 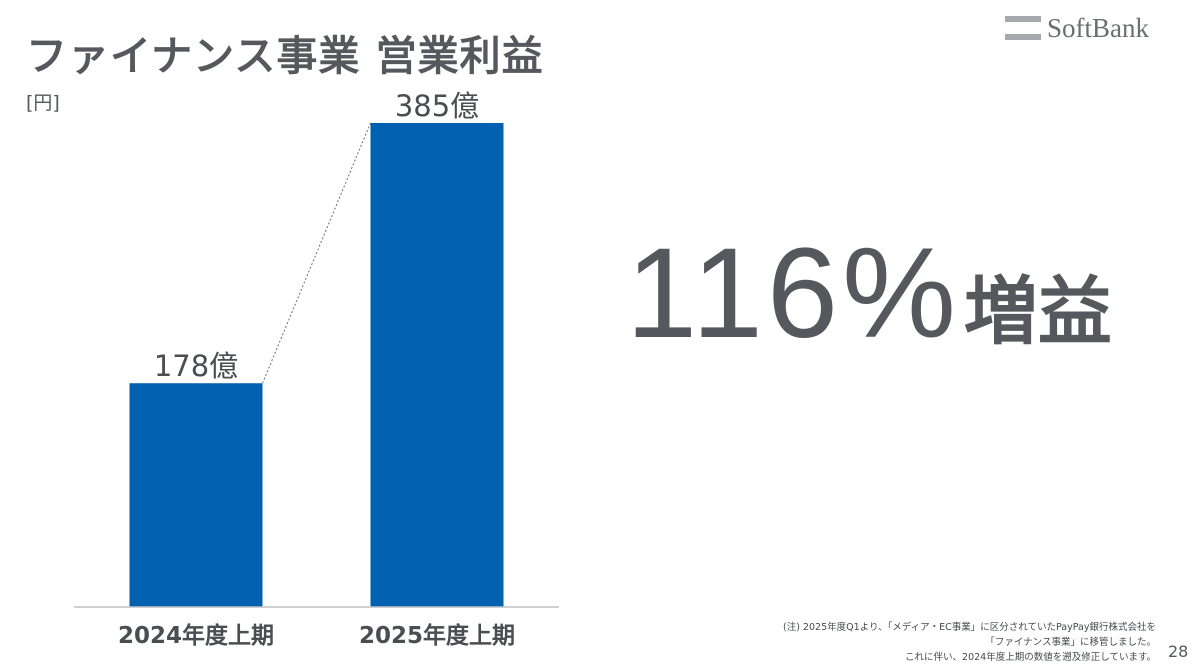 I want to click on footnote-line-3: これに伴い、2024年度上期の数値を遡及修正しています。, so click(x=1030, y=657).